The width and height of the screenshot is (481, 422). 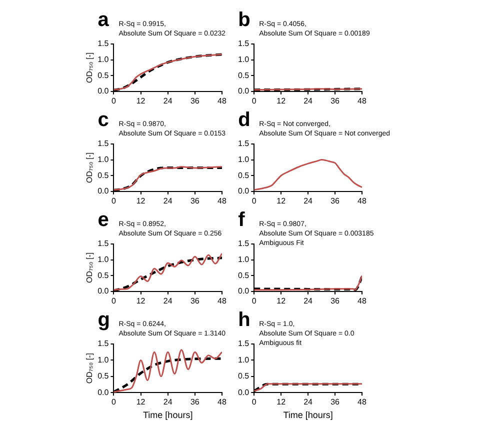 What do you see at coordinates (244, 20) in the screenshot?
I see `chart-title: b` at bounding box center [244, 20].